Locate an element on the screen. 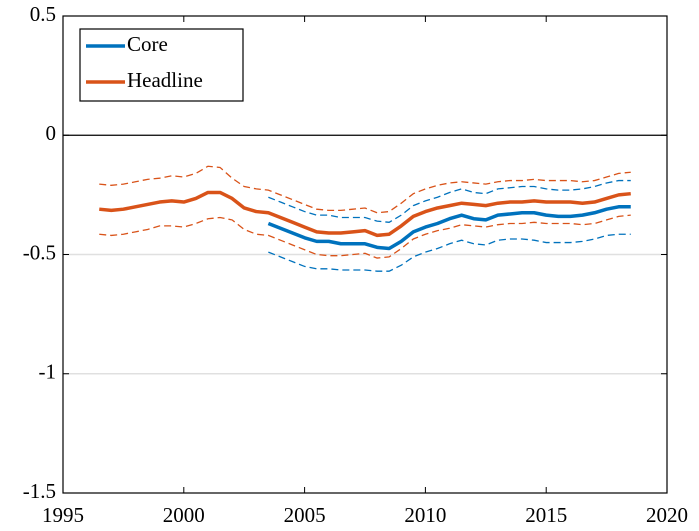 The image size is (699, 531). y-tick-label: -1.5 is located at coordinates (39, 491).